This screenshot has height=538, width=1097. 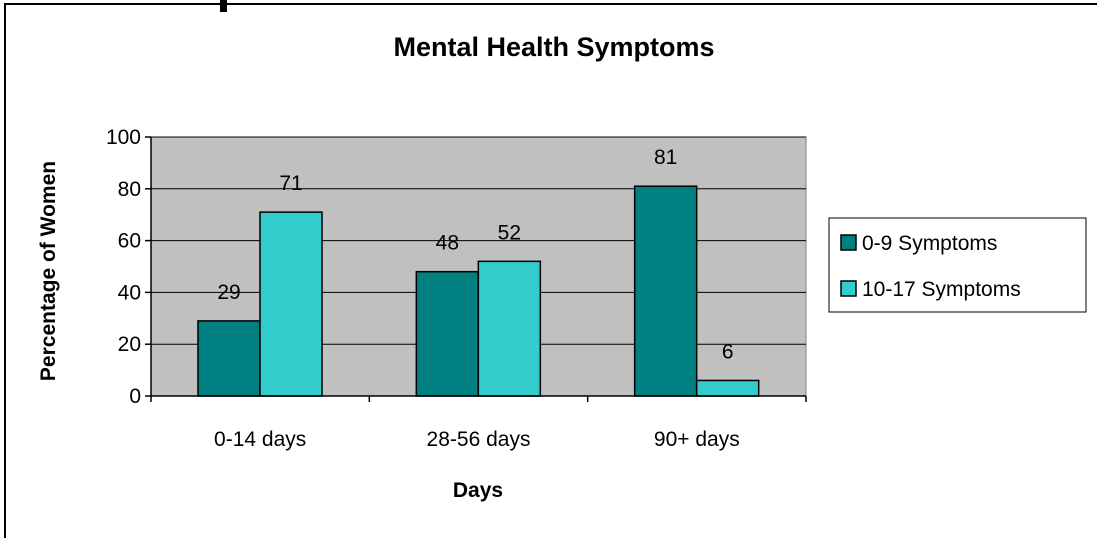 I want to click on y-tick-label: 100, so click(x=123, y=137).